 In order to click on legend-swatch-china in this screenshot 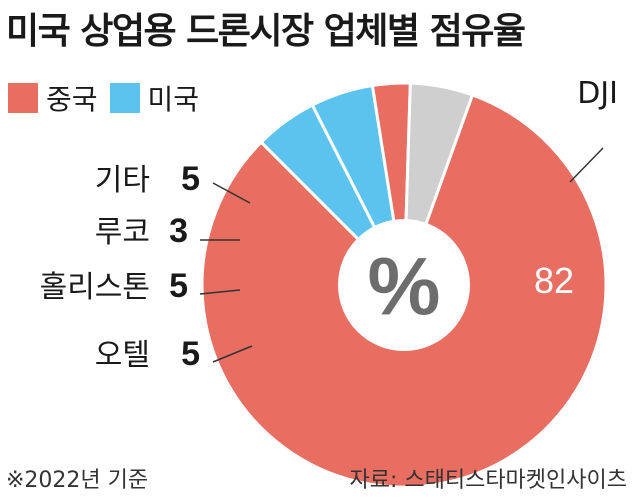, I will do `click(23, 98)`.